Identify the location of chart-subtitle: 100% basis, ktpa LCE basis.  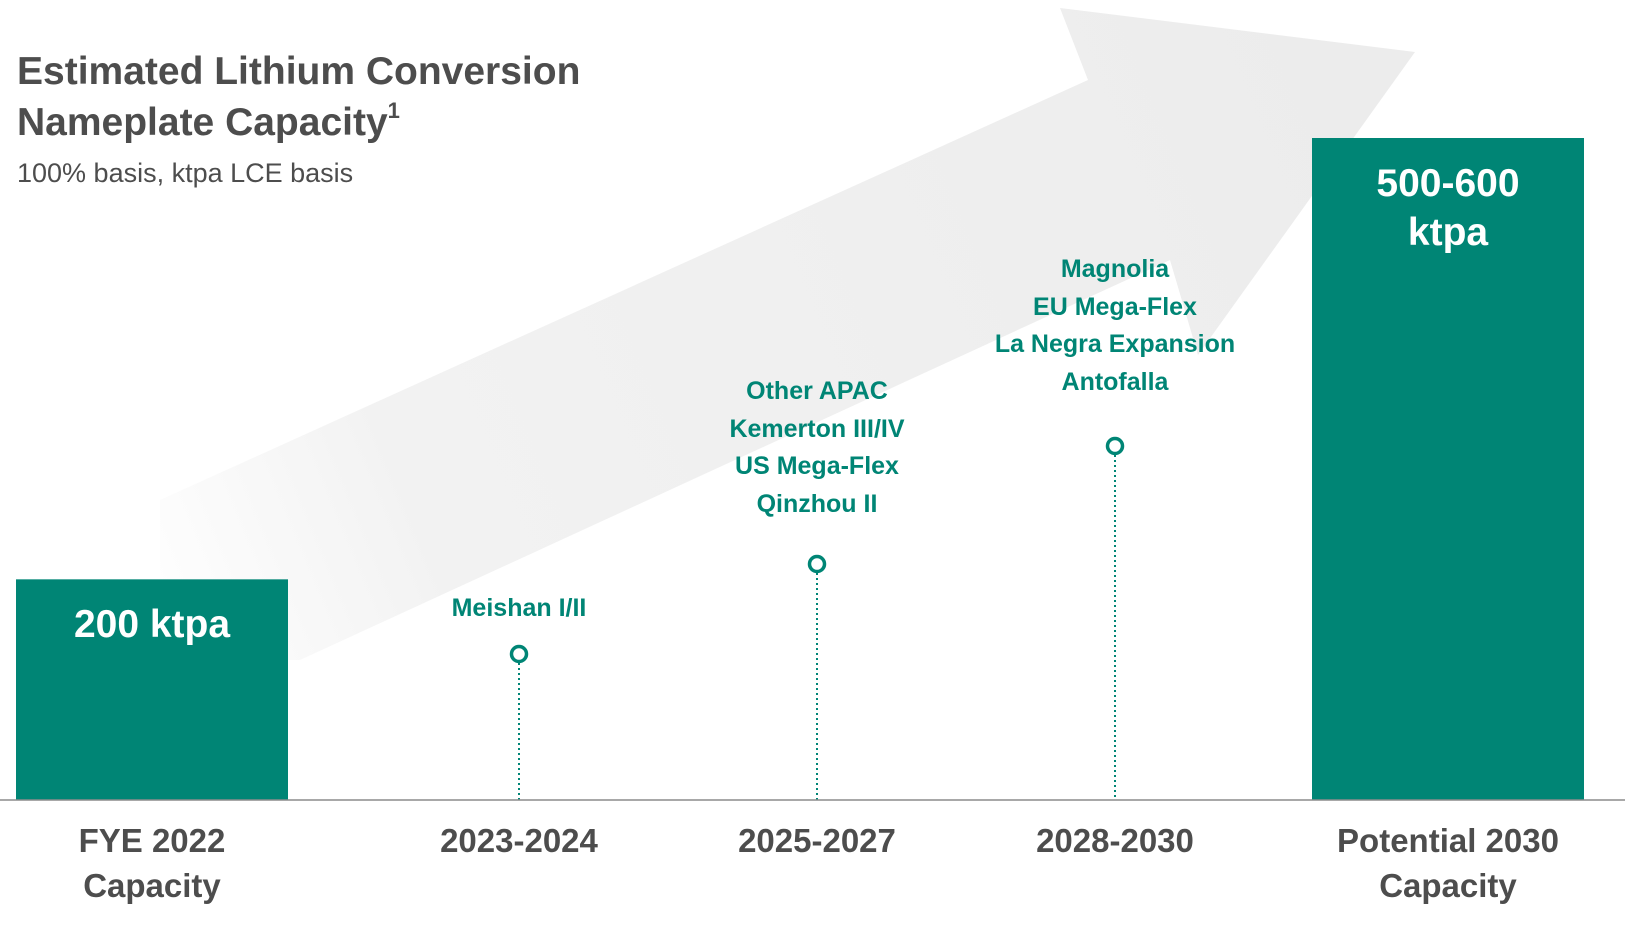
(185, 173).